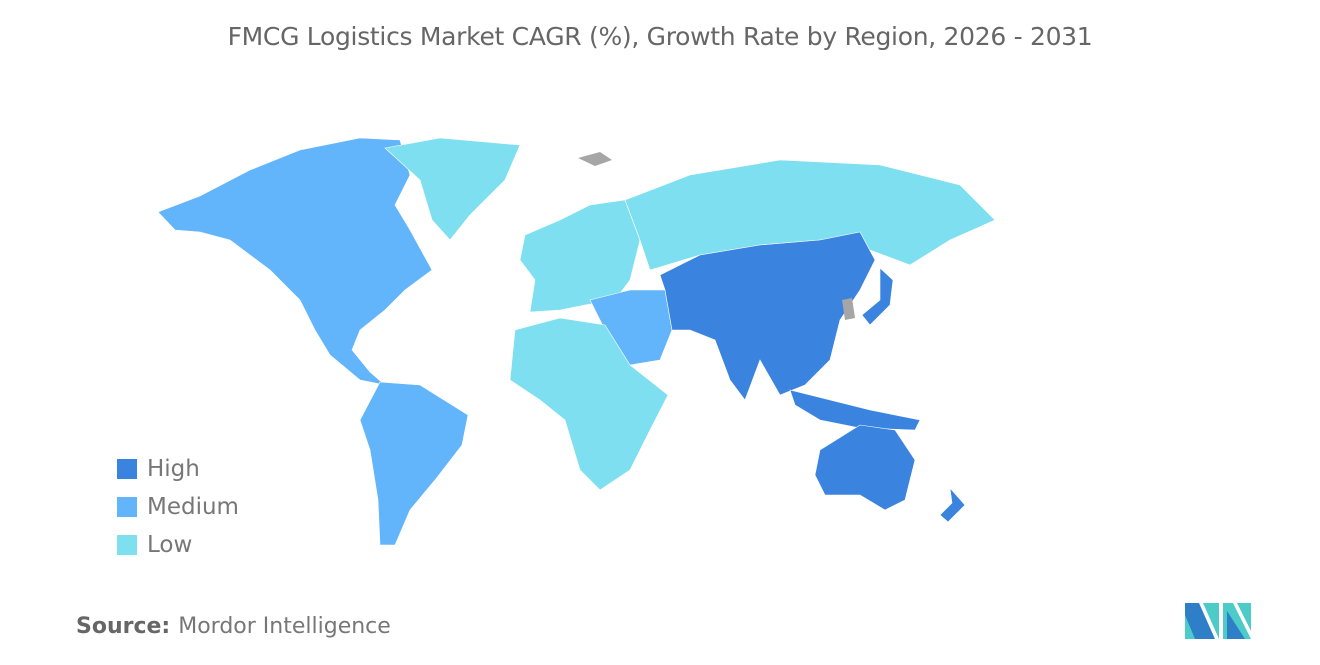 The image size is (1320, 665). I want to click on legend-label: High, so click(173, 469).